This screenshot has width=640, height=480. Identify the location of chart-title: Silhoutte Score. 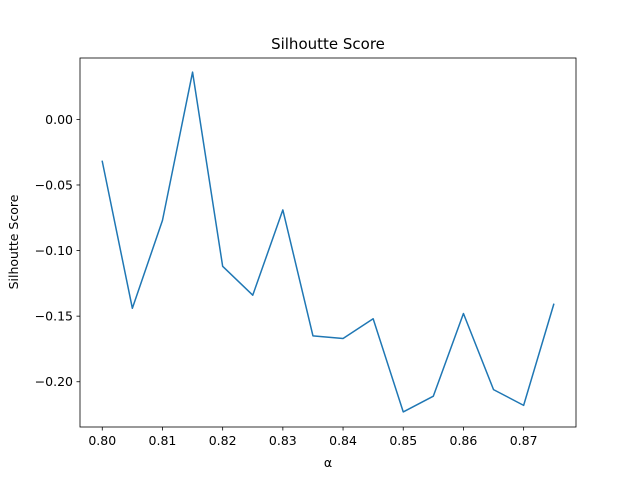
(328, 44).